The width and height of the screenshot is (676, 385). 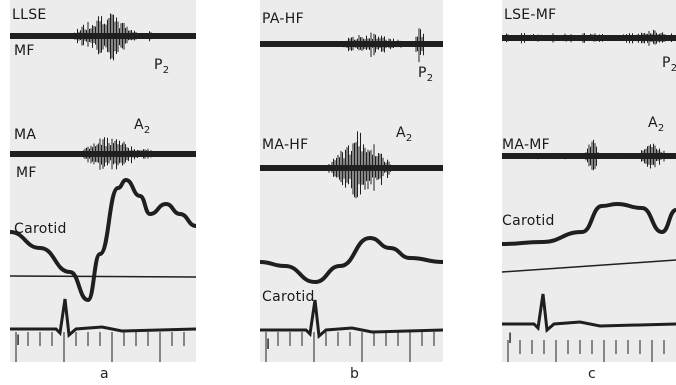 I want to click on panel-a-ma-trace-spikes, so click(x=102, y=153).